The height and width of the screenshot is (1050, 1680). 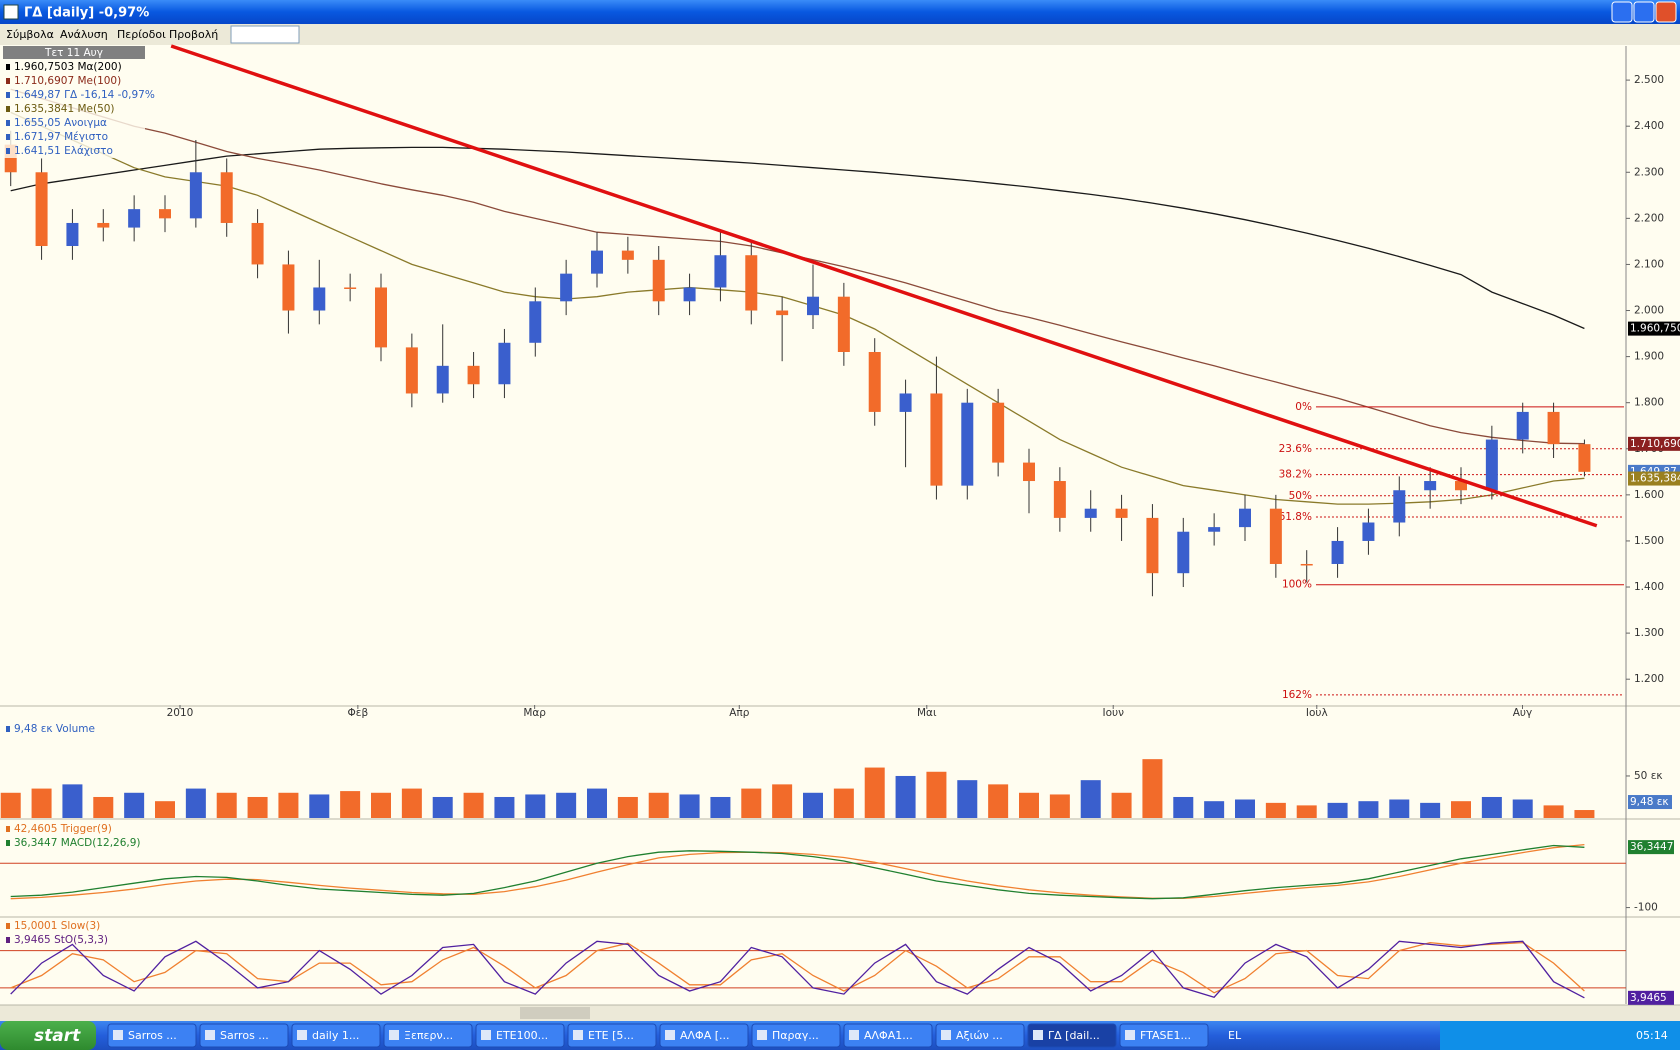 What do you see at coordinates (1649, 311) in the screenshot?
I see `y-tick-label: 2.000` at bounding box center [1649, 311].